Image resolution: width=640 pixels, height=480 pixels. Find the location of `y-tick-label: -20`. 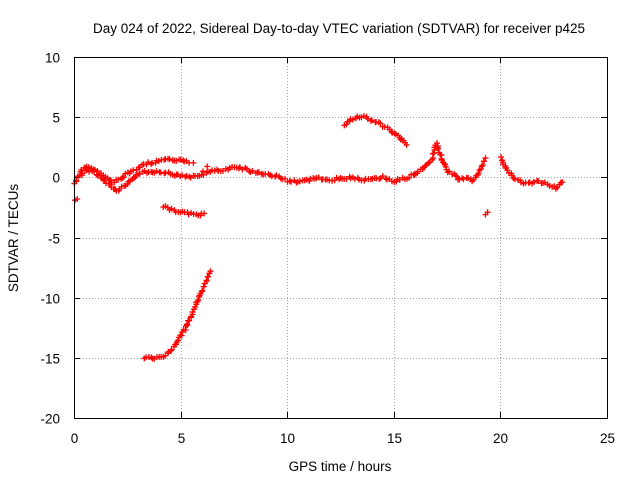

y-tick-label: -20 is located at coordinates (50, 419).